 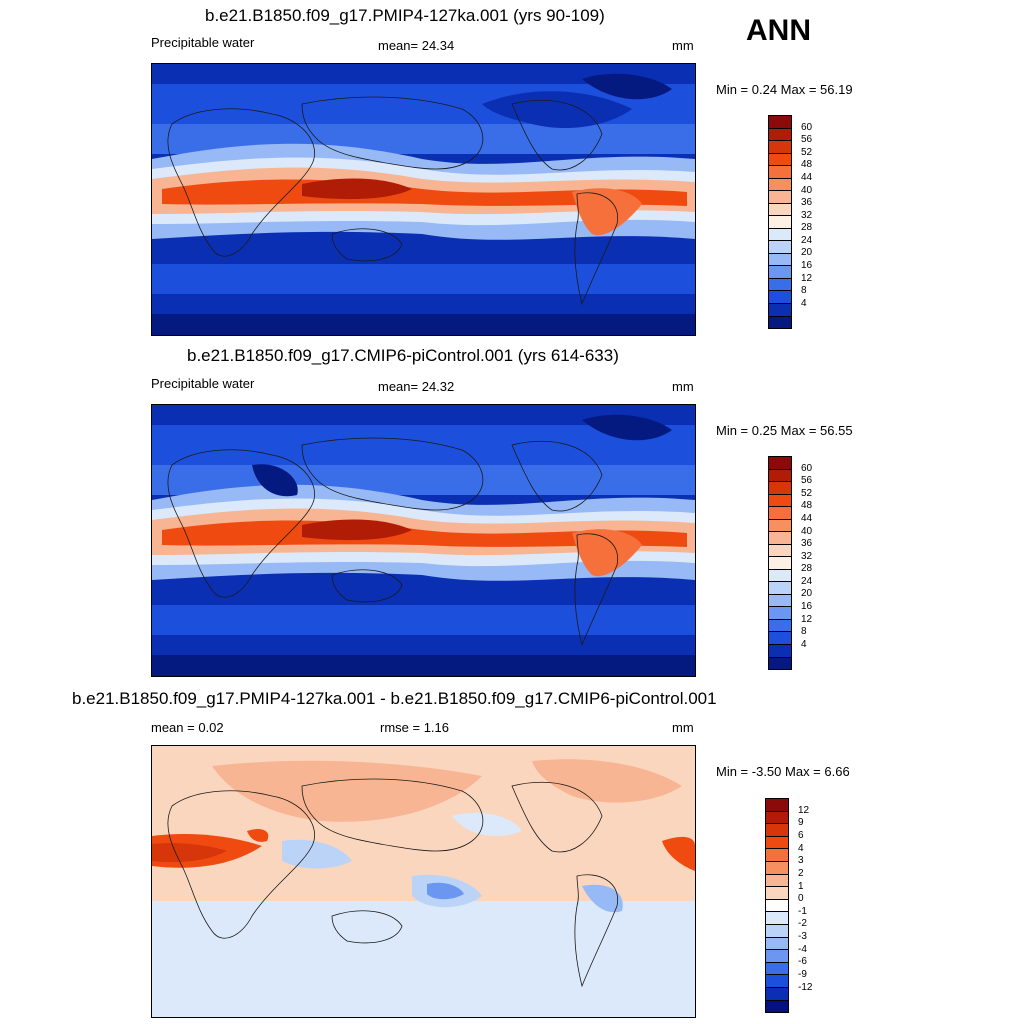 What do you see at coordinates (780, 222) in the screenshot?
I see `panel-1-colorbar` at bounding box center [780, 222].